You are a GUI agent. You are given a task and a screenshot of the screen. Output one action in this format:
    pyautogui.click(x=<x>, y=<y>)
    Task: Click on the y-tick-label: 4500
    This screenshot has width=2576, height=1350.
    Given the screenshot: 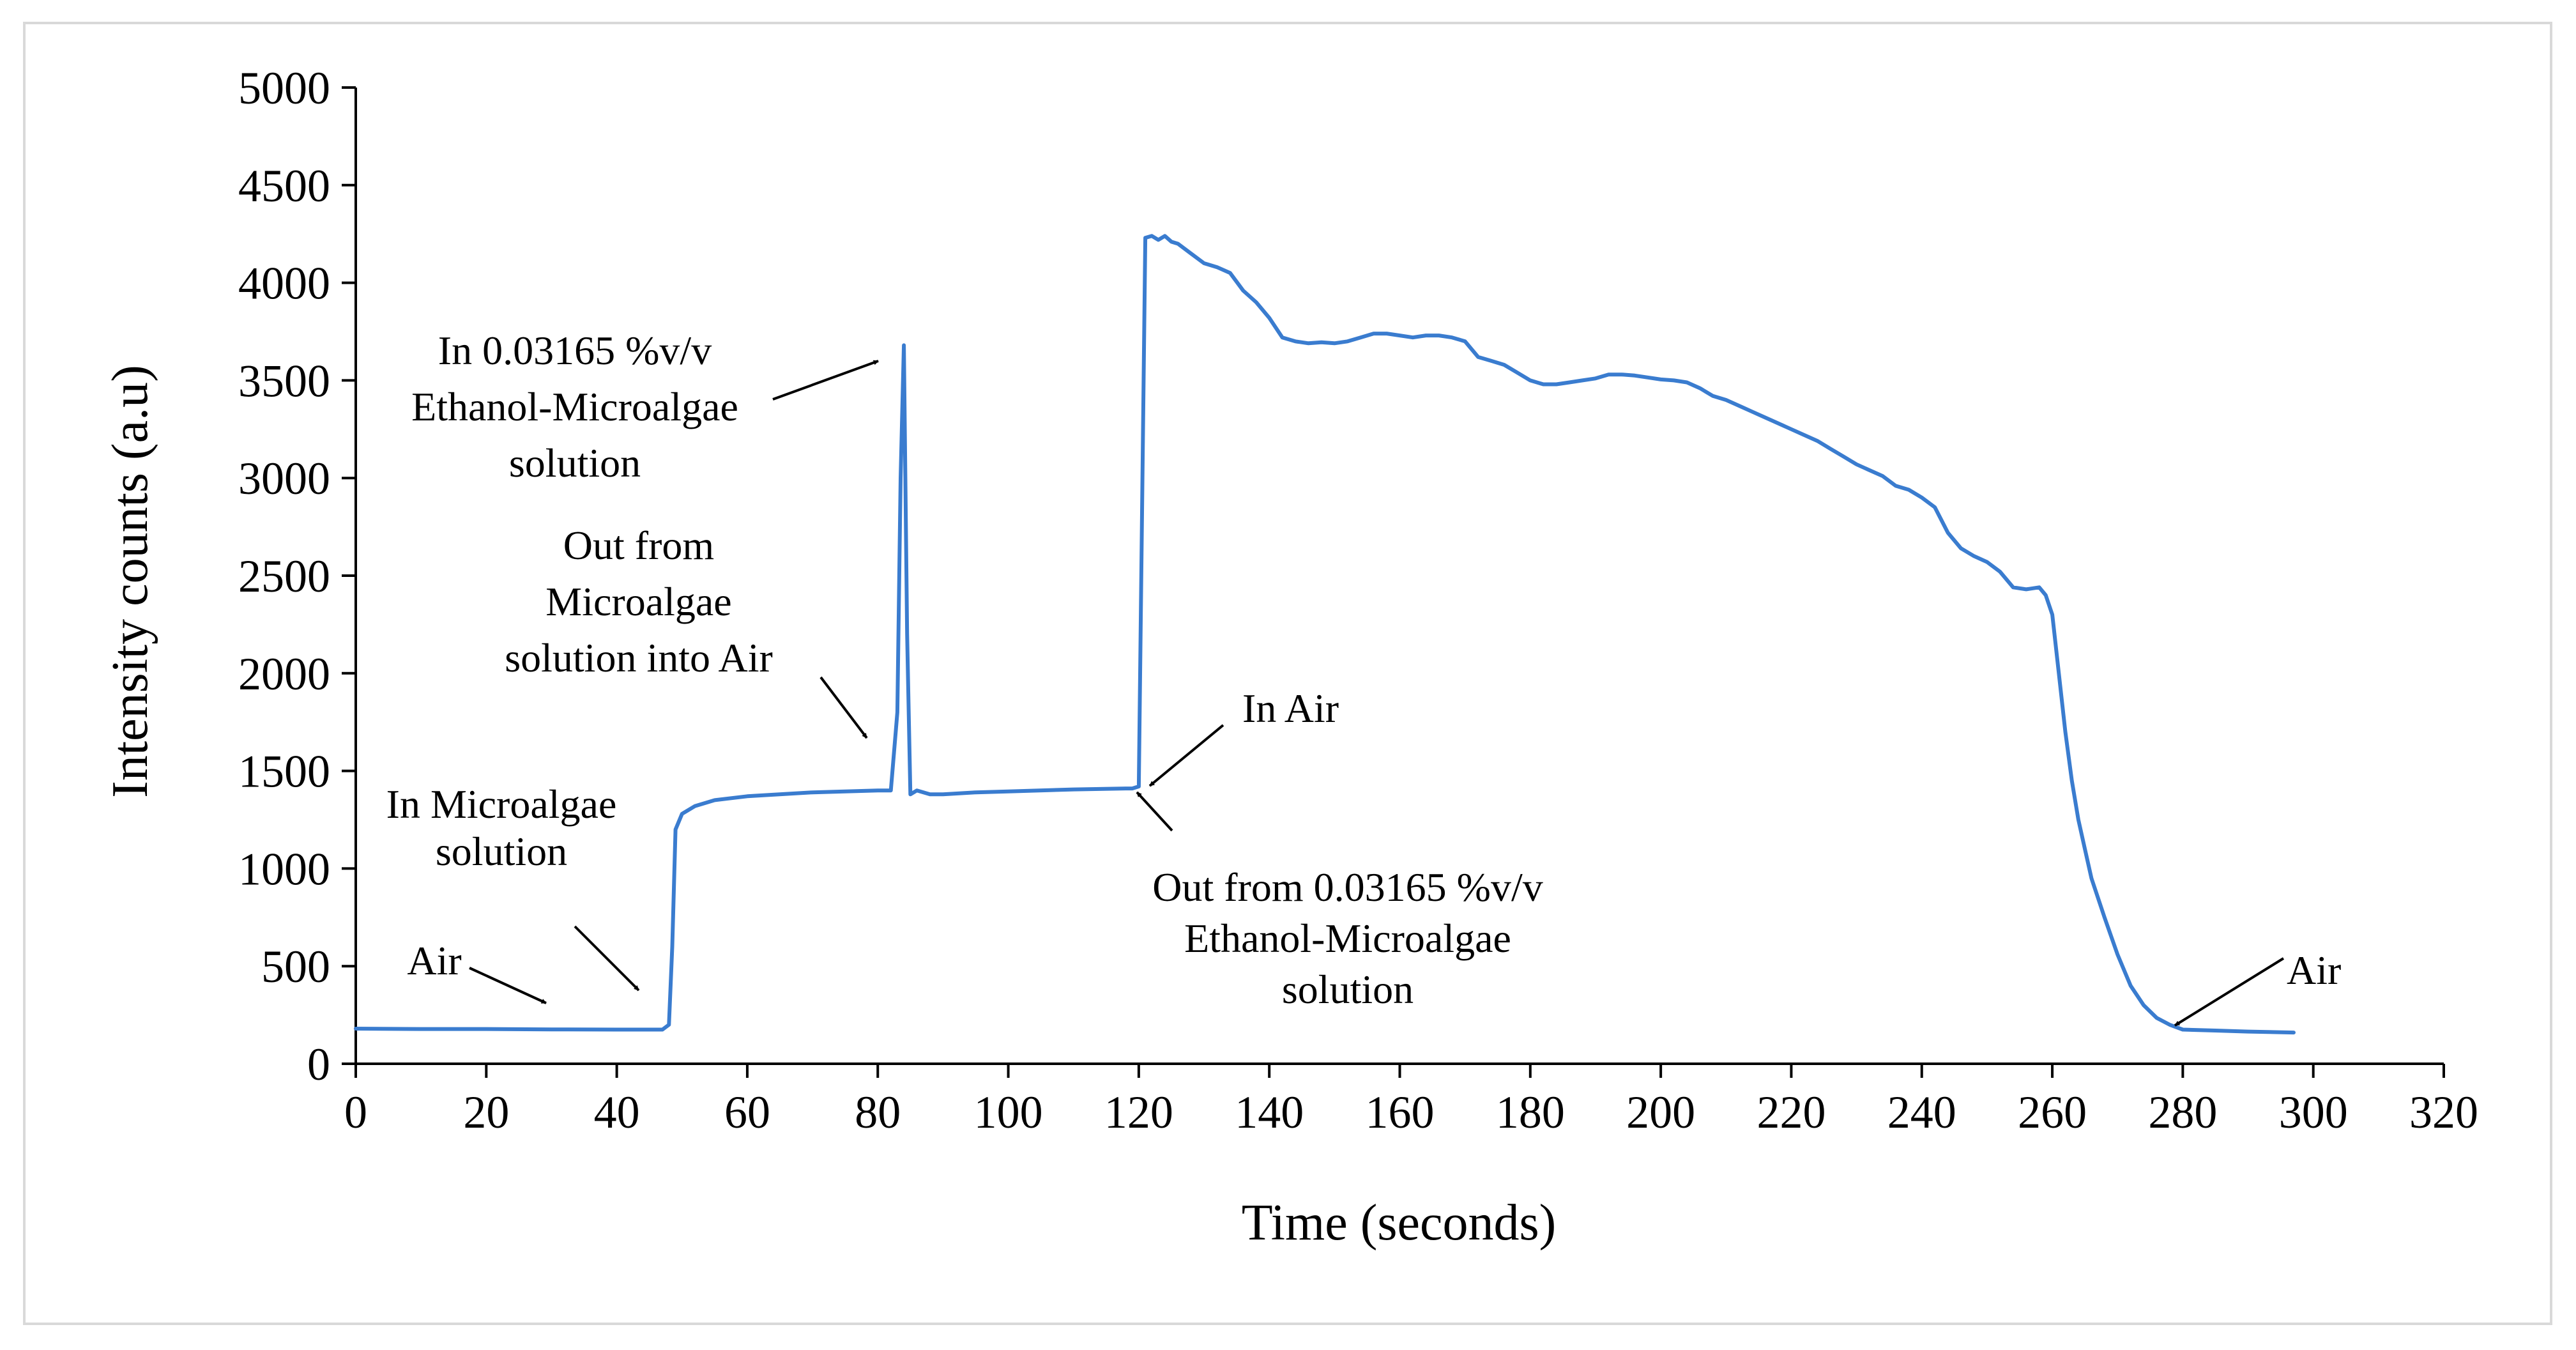 What is the action you would take?
    pyautogui.click(x=284, y=185)
    